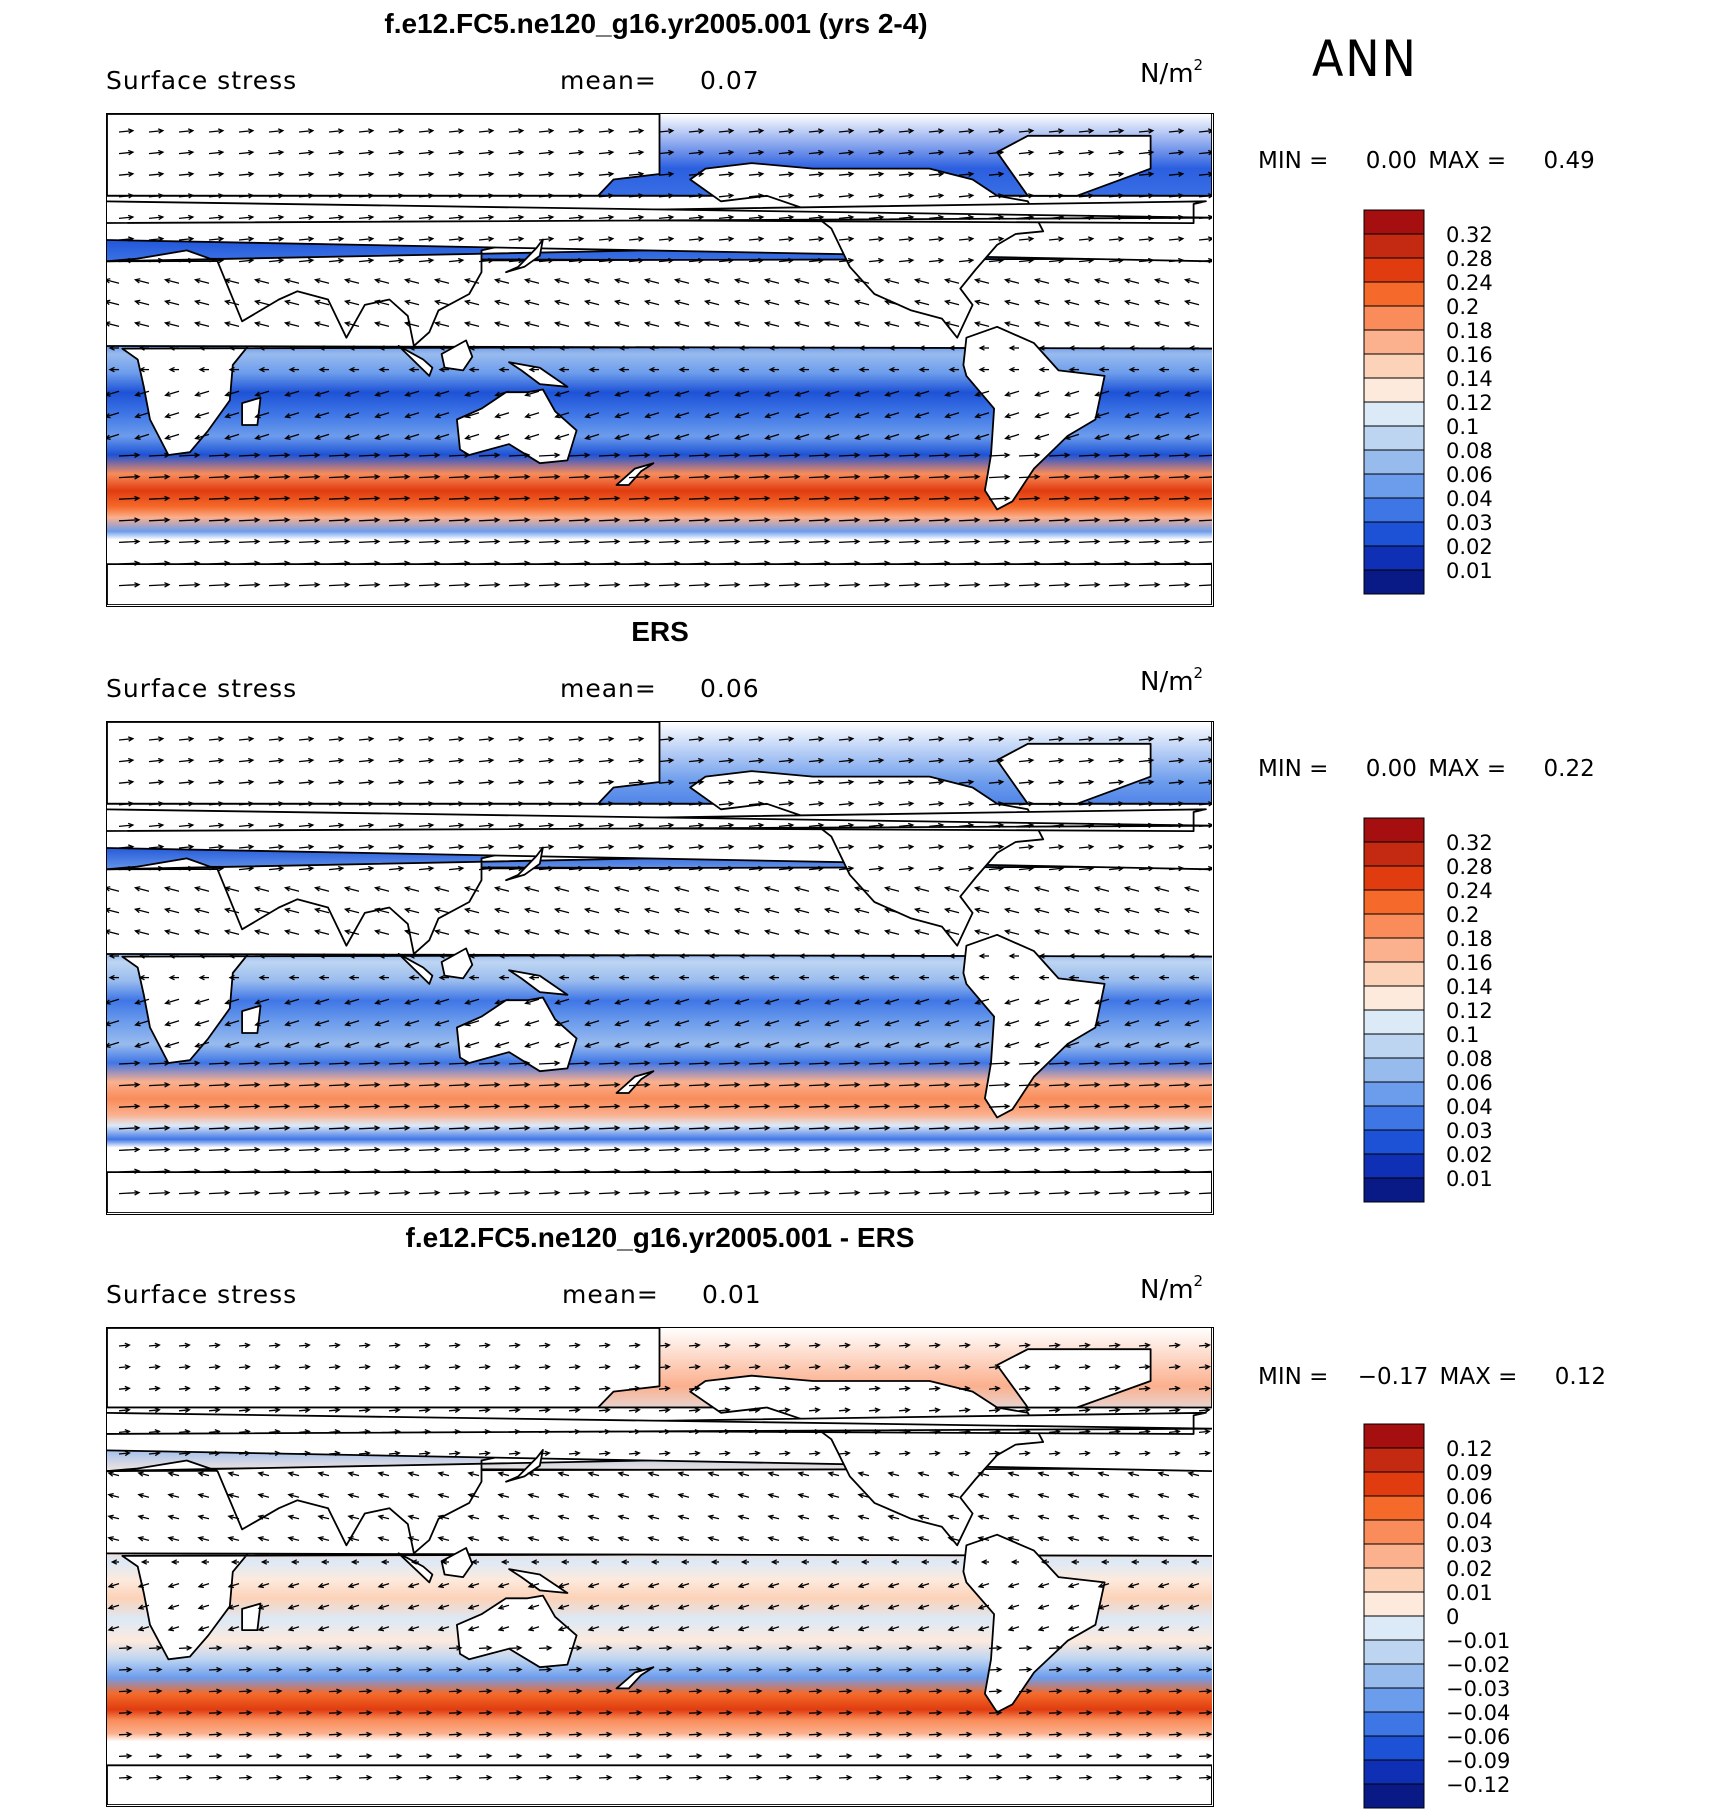 The width and height of the screenshot is (1710, 1815). What do you see at coordinates (1478, 1761) in the screenshot?
I see `colorbar-tick-label: −0.09` at bounding box center [1478, 1761].